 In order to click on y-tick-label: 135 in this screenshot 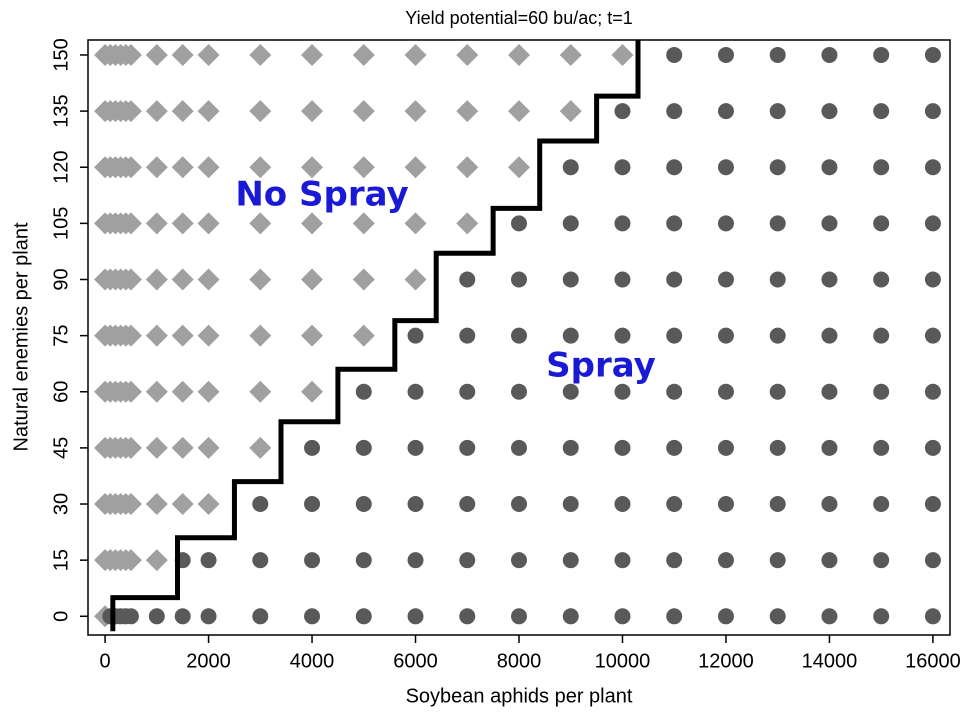, I will do `click(61, 110)`.